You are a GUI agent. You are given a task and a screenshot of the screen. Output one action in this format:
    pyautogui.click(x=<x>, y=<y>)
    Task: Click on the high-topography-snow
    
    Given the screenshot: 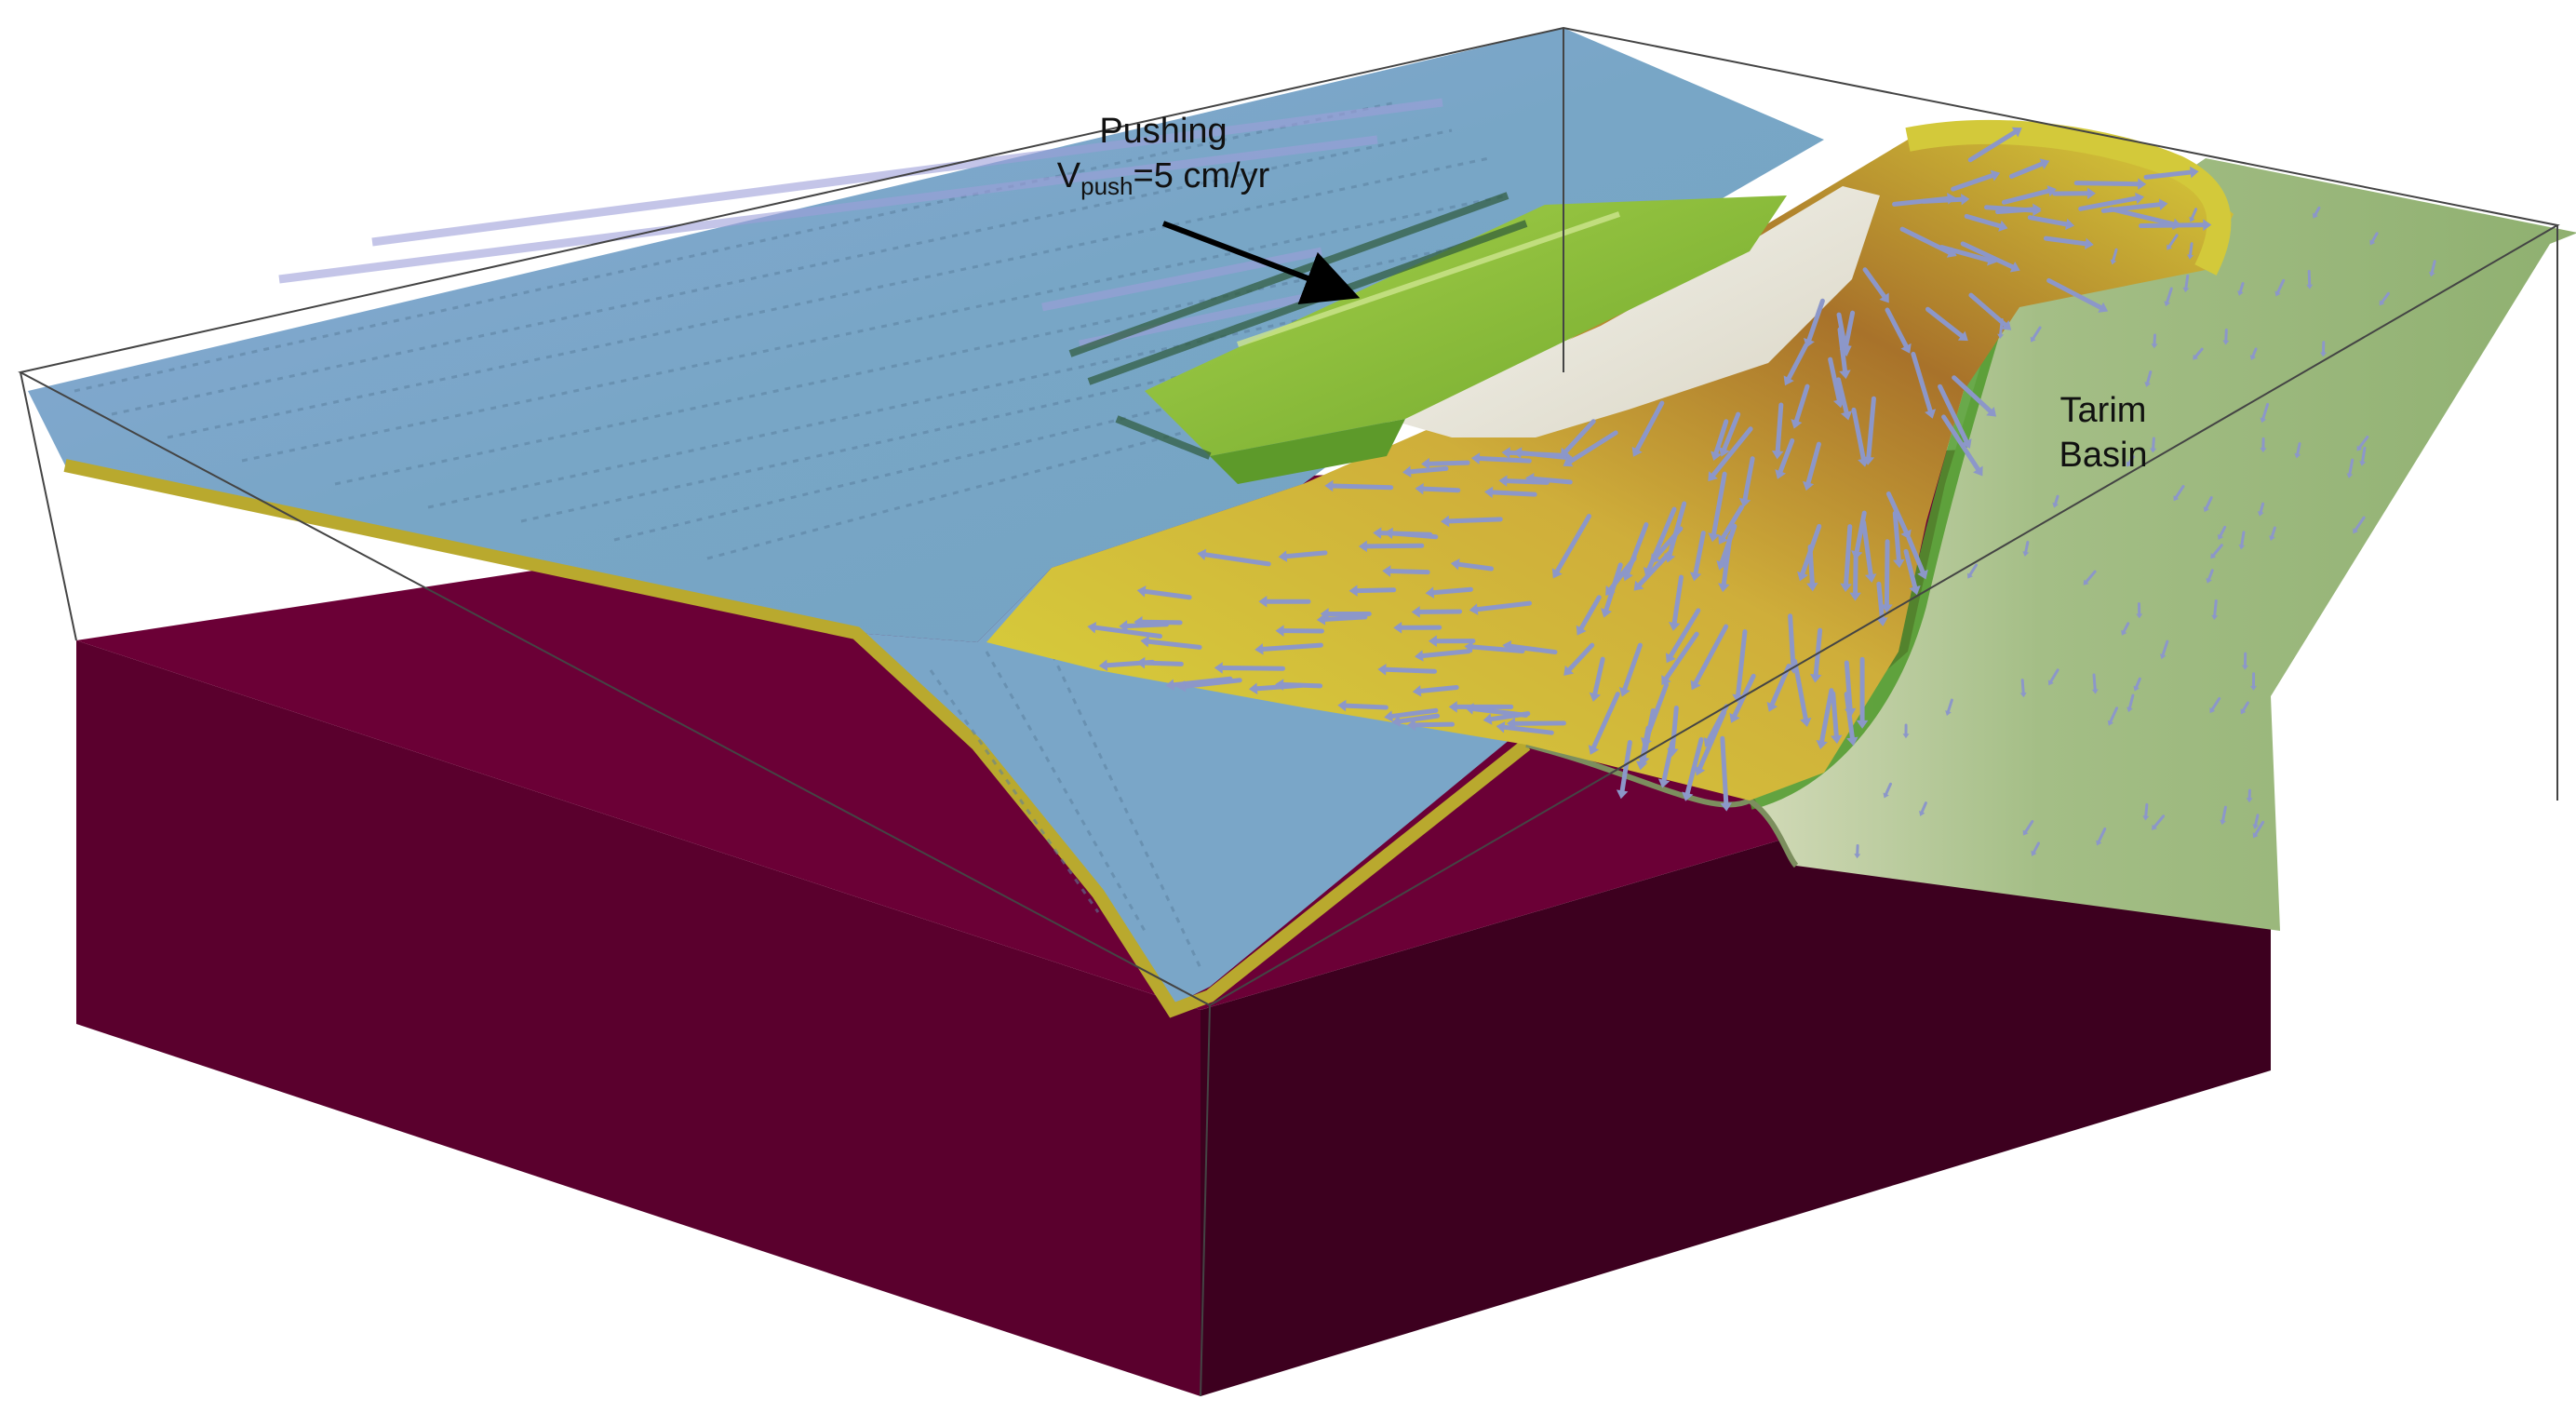 What is the action you would take?
    pyautogui.click(x=1633, y=311)
    